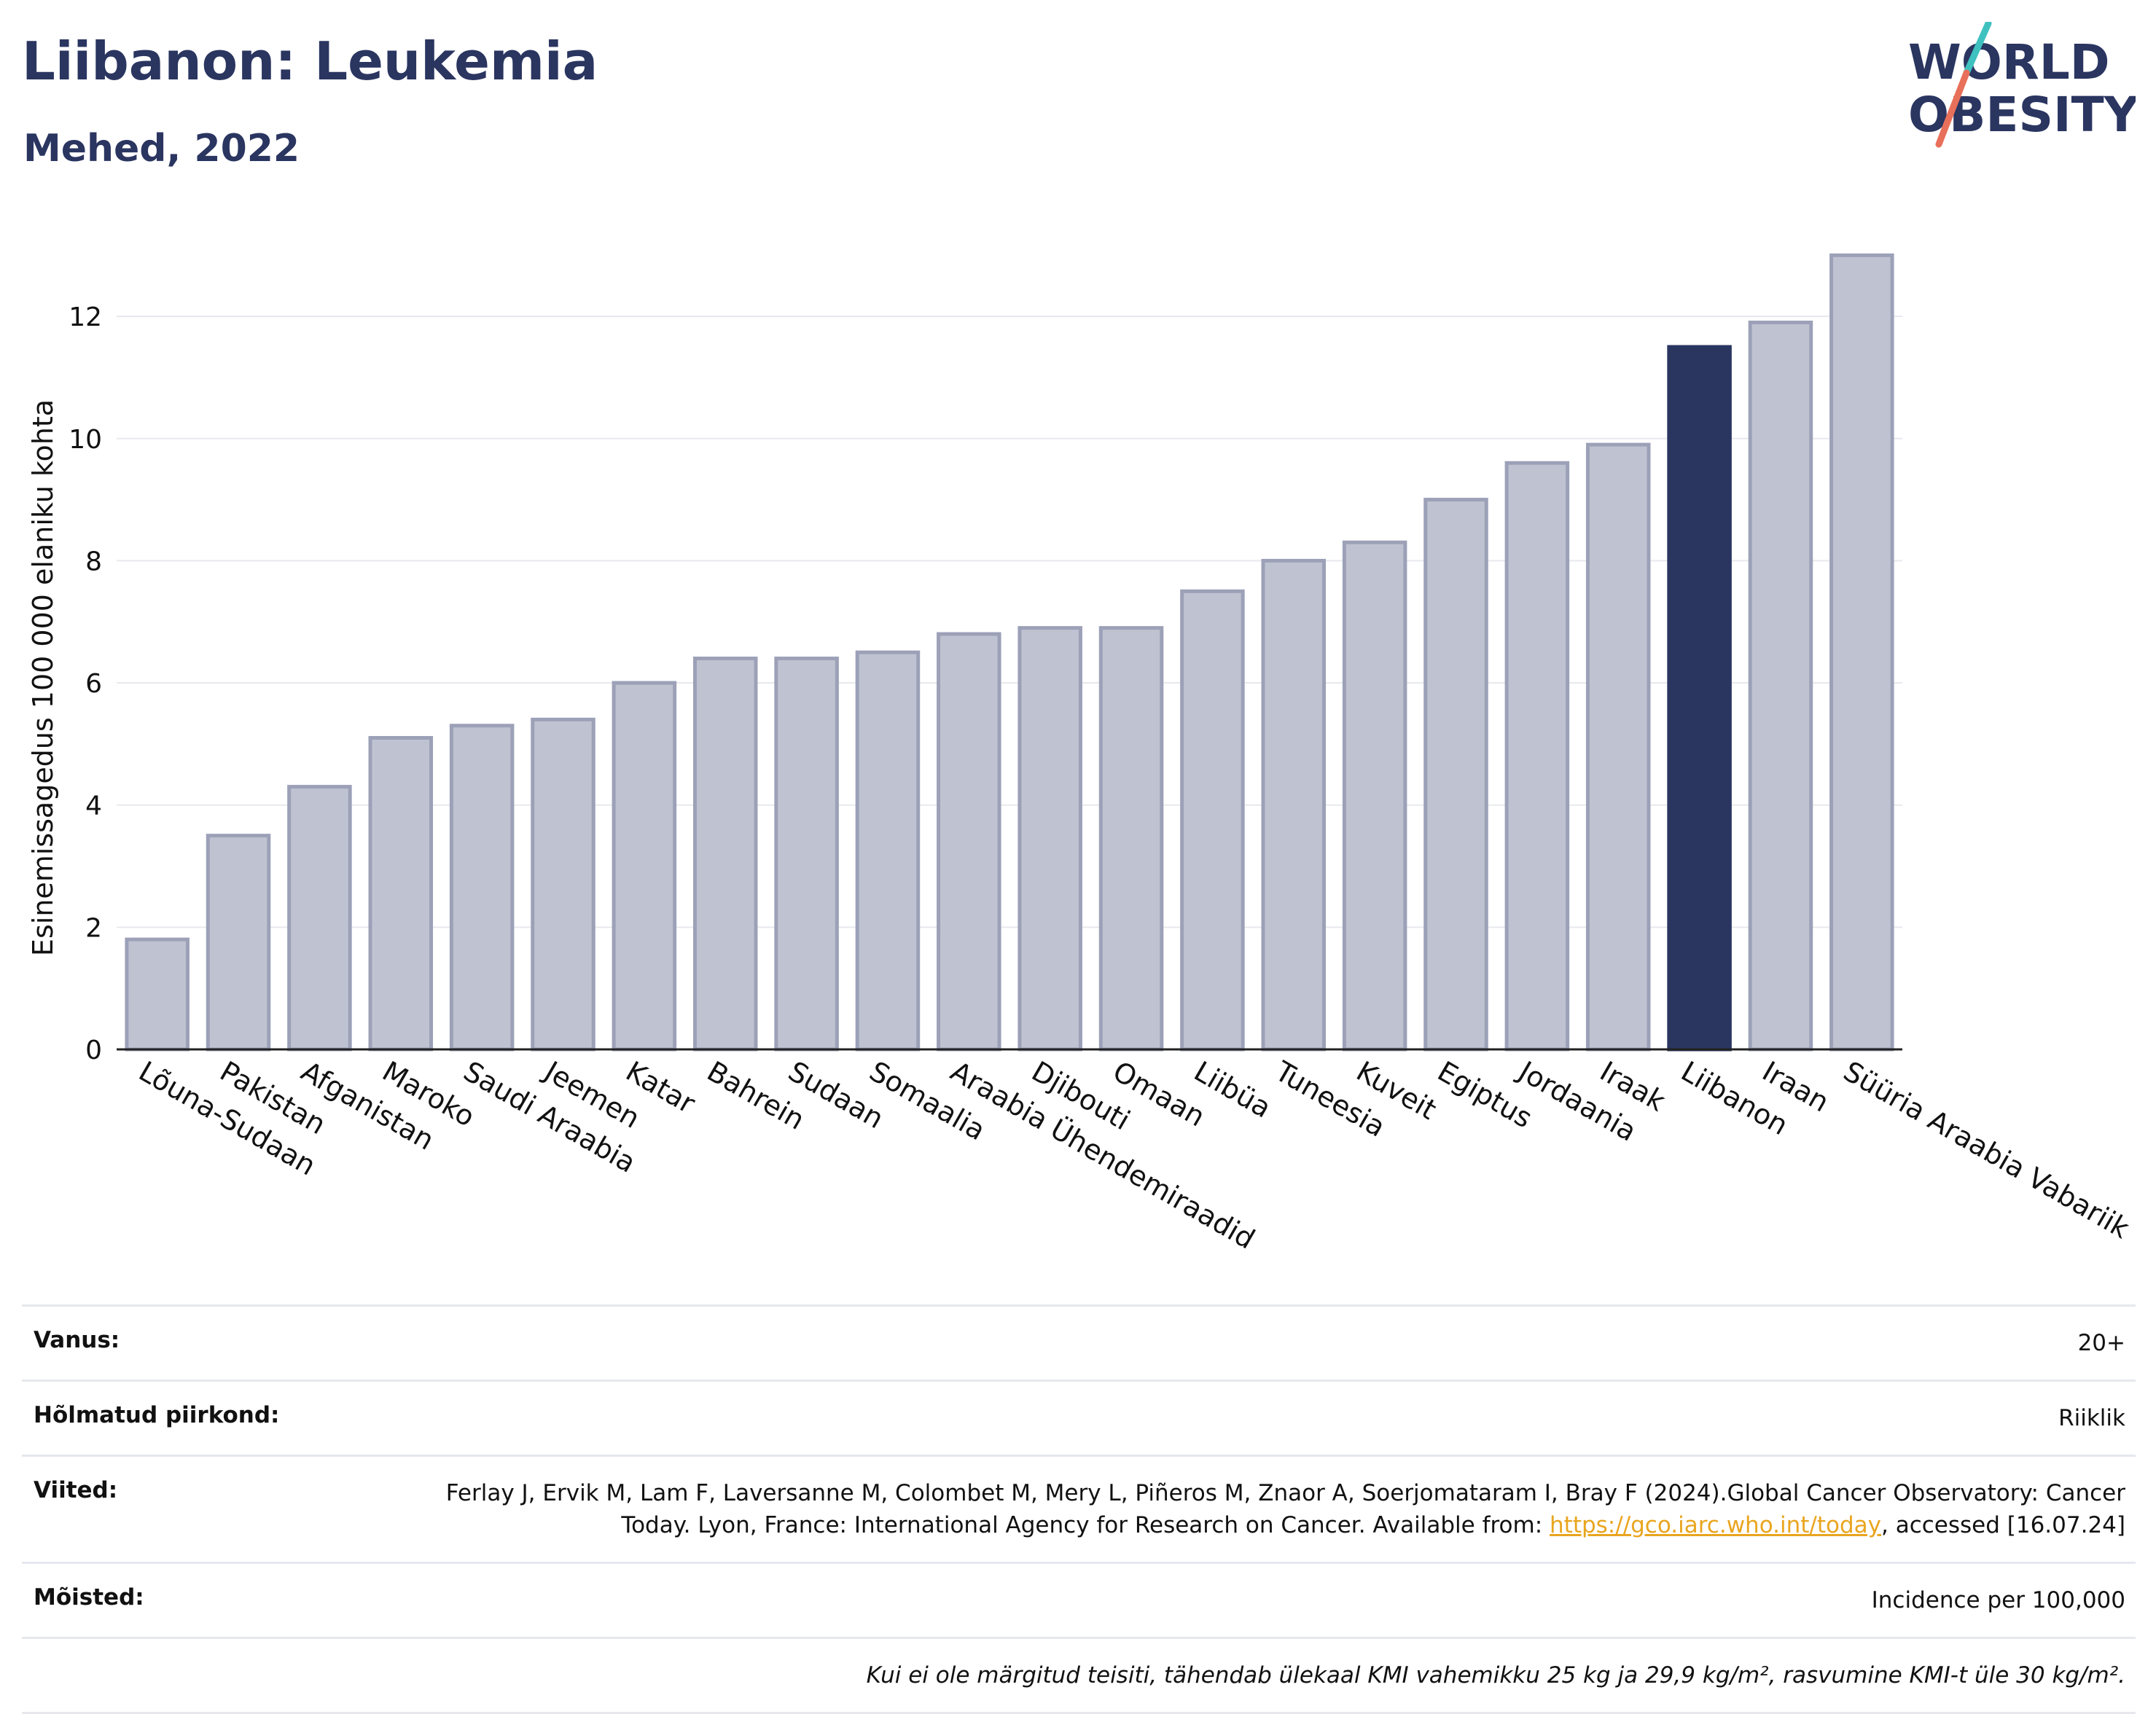 The width and height of the screenshot is (2156, 1714). I want to click on logo-slash-teal, so click(1978, 49).